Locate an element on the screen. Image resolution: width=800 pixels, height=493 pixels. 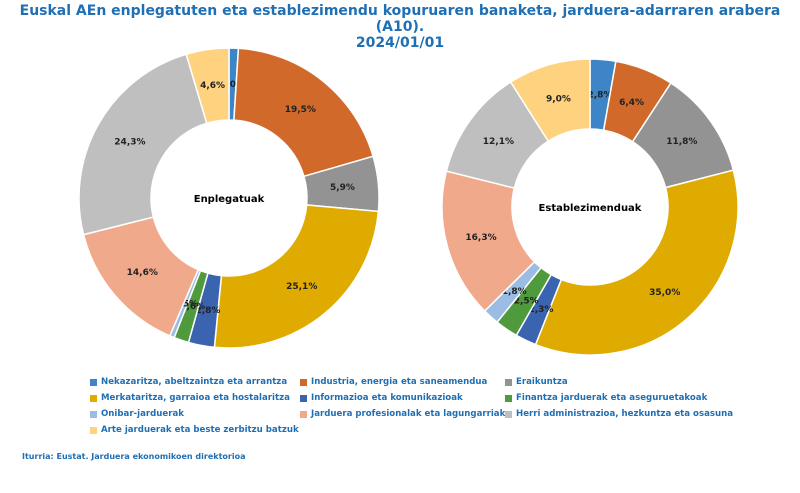
legend-item-profesionalak: Jarduera profesionalak eta lagungarriak is located at coordinates (402, 414).